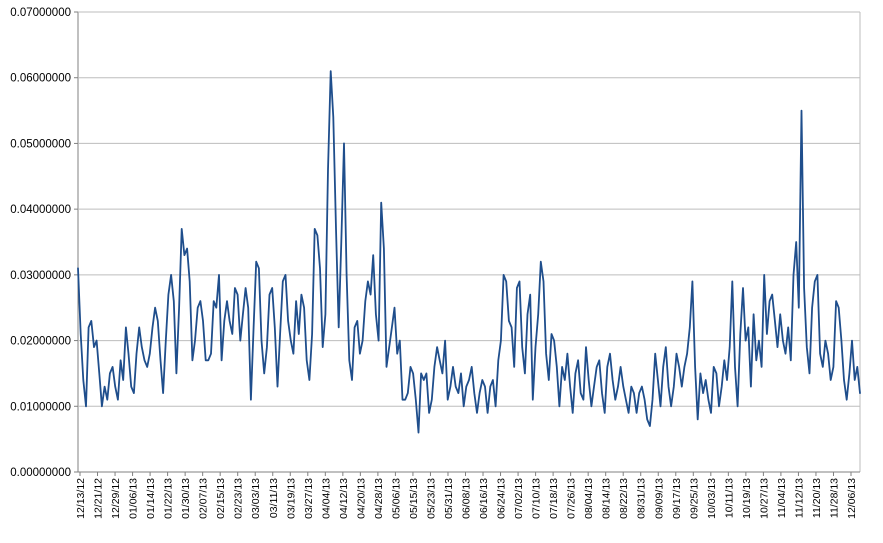 The width and height of the screenshot is (883, 543). What do you see at coordinates (274, 498) in the screenshot?
I see `x-tick-label: 03/11/13` at bounding box center [274, 498].